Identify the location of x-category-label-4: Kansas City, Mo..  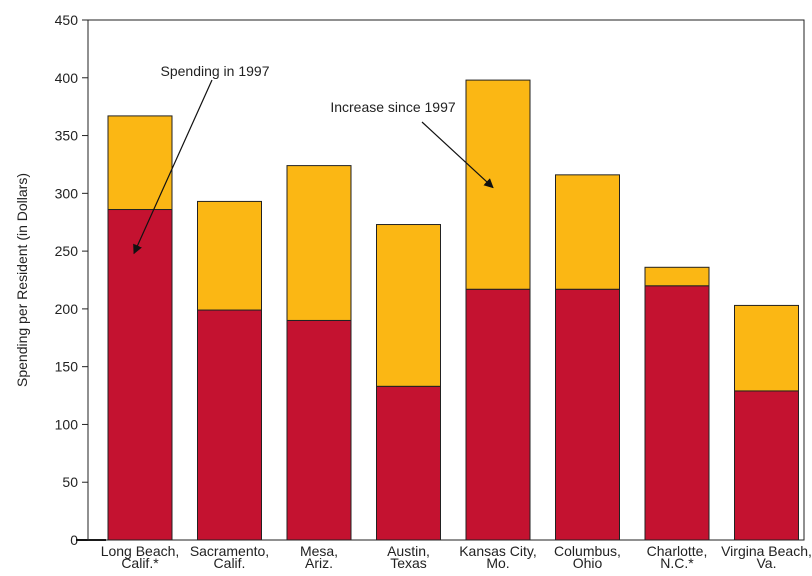
(498, 557).